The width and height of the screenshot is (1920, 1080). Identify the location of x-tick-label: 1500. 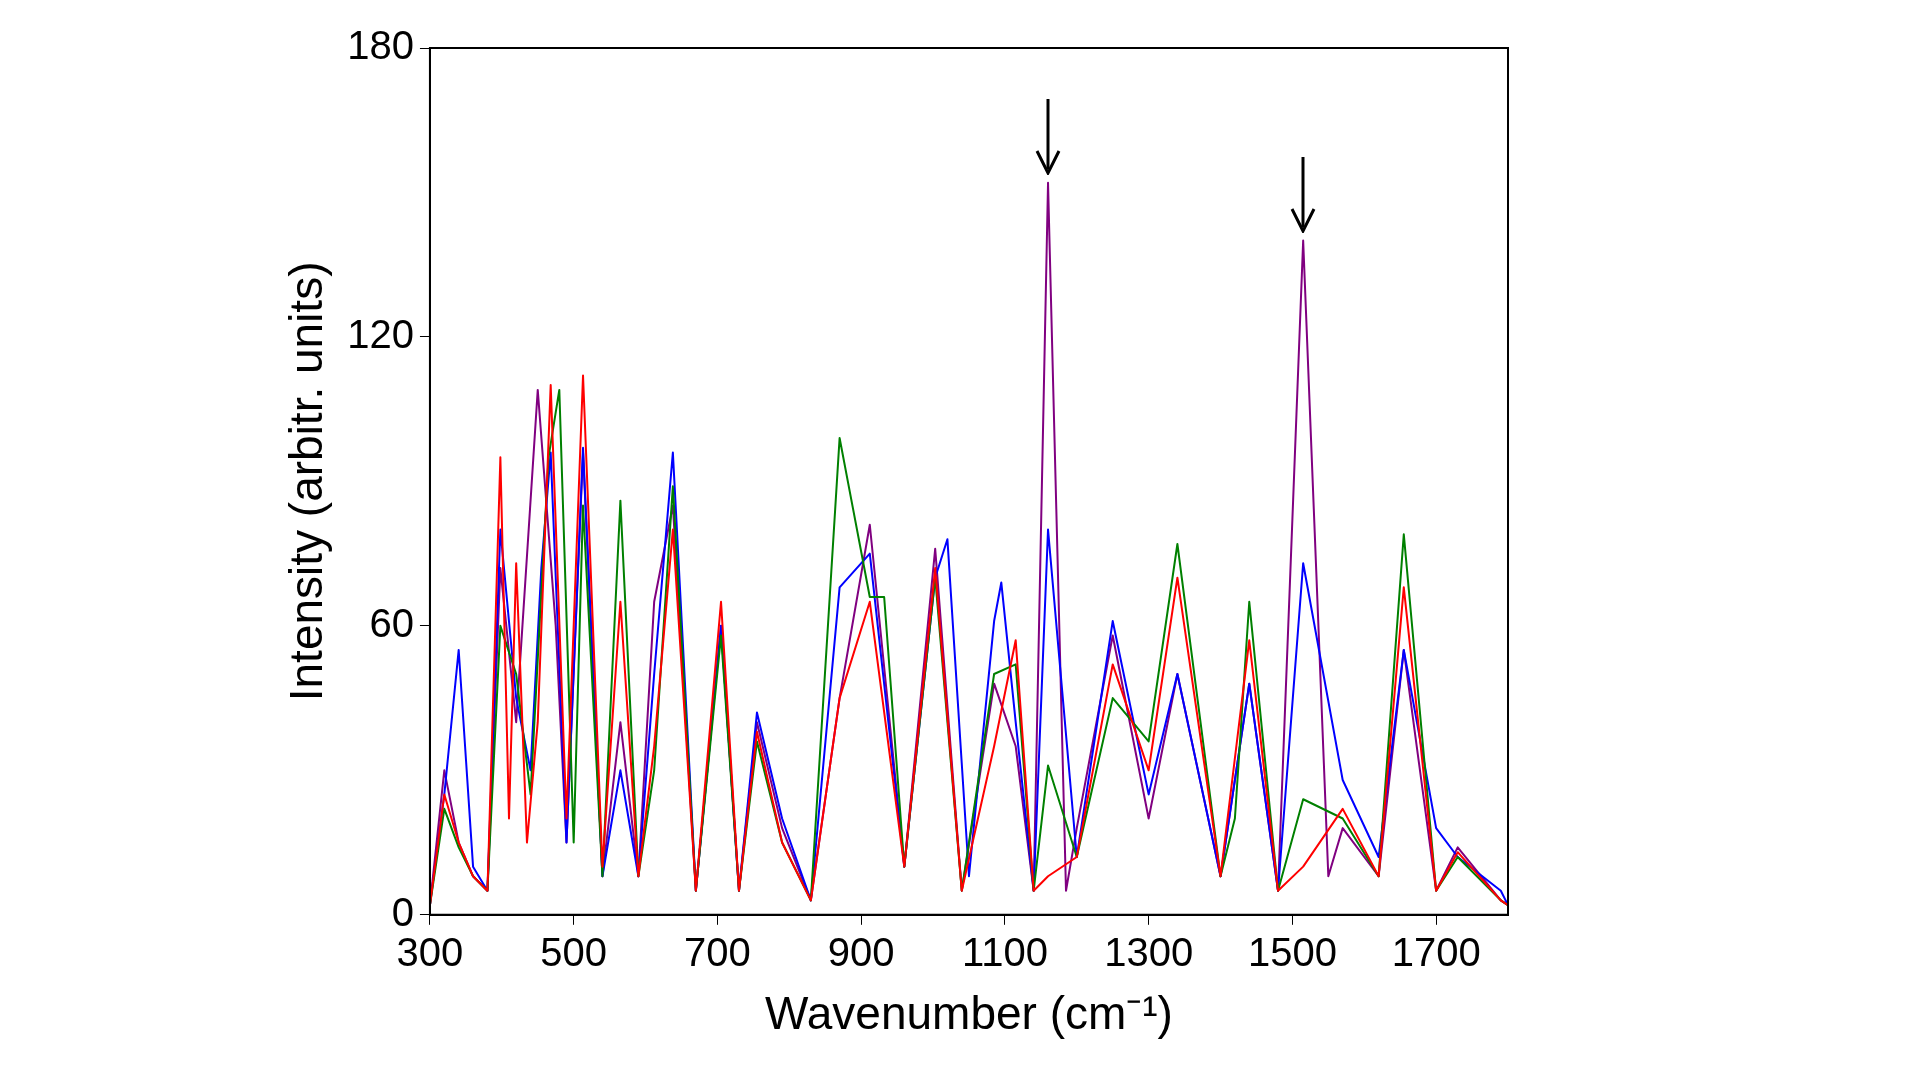
(1292, 951).